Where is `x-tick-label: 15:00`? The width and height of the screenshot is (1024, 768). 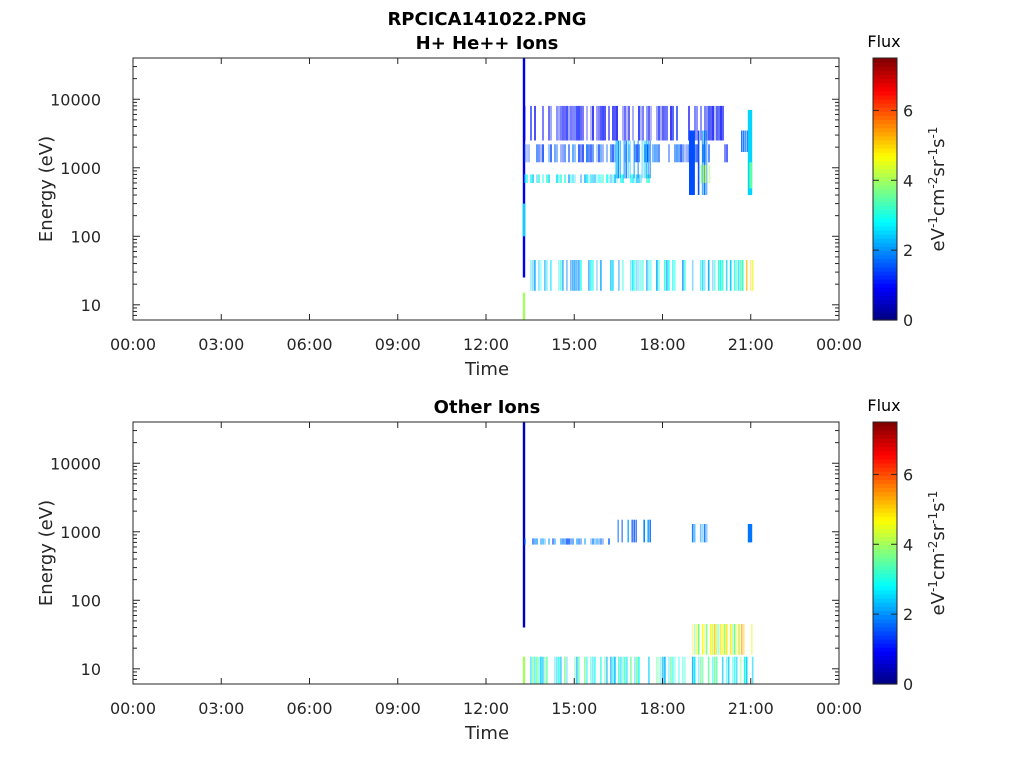 x-tick-label: 15:00 is located at coordinates (574, 708).